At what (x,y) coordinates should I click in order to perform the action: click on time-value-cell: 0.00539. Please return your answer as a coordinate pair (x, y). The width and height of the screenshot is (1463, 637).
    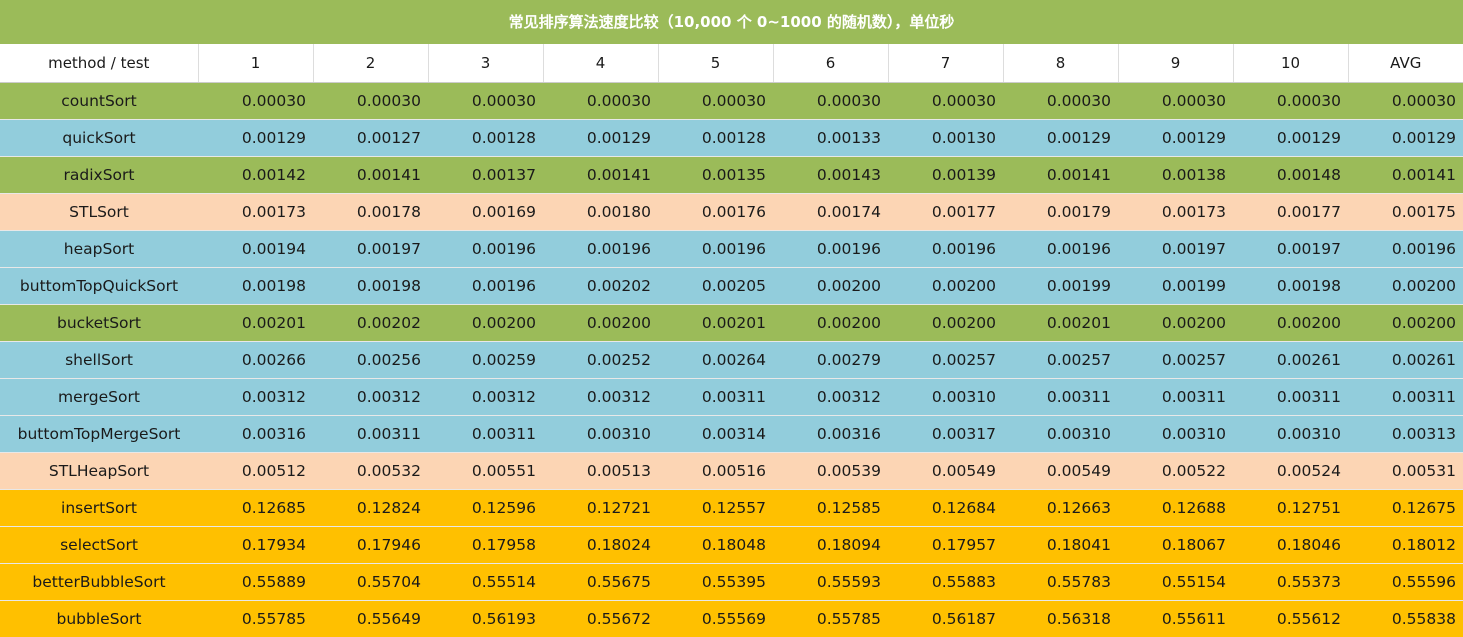
    Looking at the image, I should click on (830, 471).